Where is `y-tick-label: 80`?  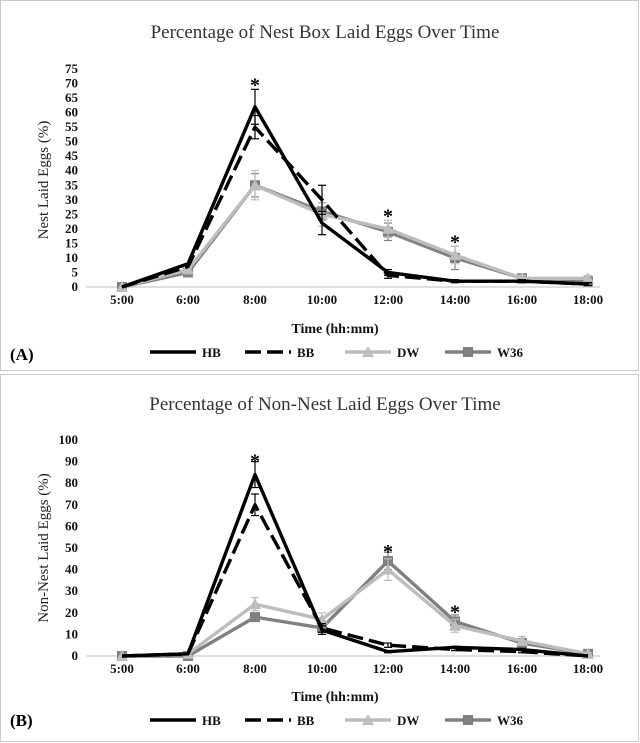 y-tick-label: 80 is located at coordinates (71, 482).